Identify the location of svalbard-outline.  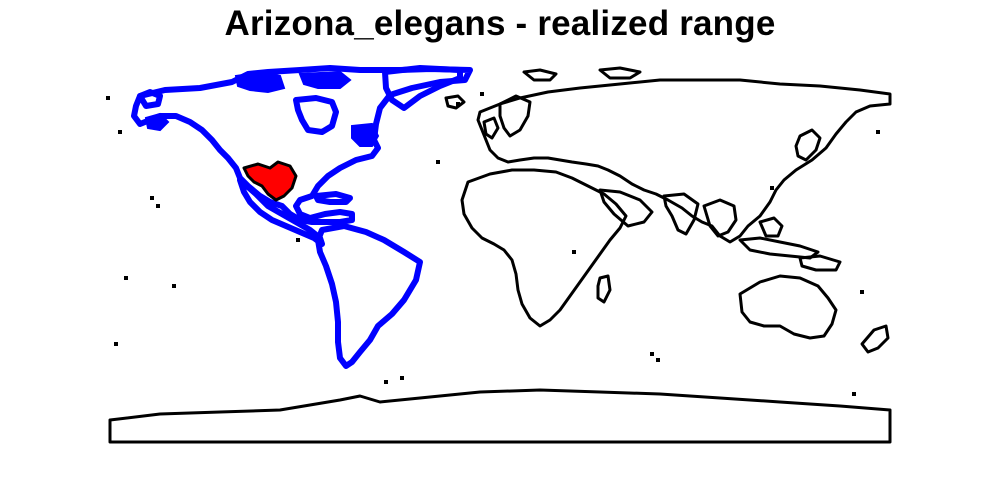
(540, 75).